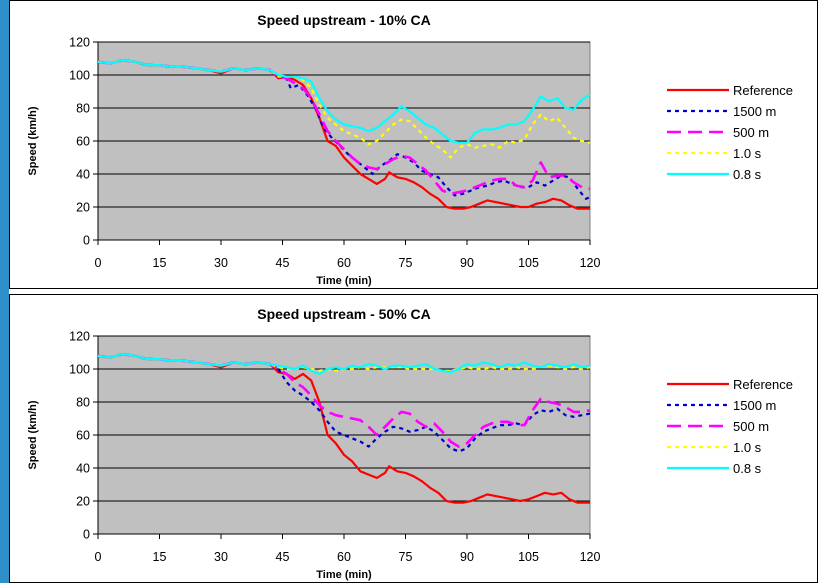 This screenshot has height=583, width=818. I want to click on series-line-1-0-s, so click(344, 362).